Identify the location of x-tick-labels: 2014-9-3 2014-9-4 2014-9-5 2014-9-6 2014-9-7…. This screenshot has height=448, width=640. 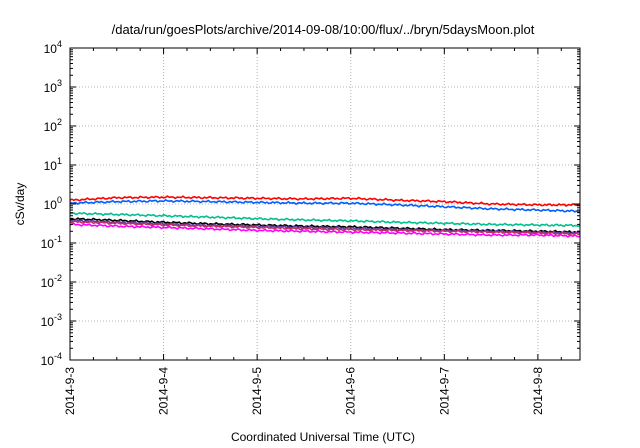
(304, 391).